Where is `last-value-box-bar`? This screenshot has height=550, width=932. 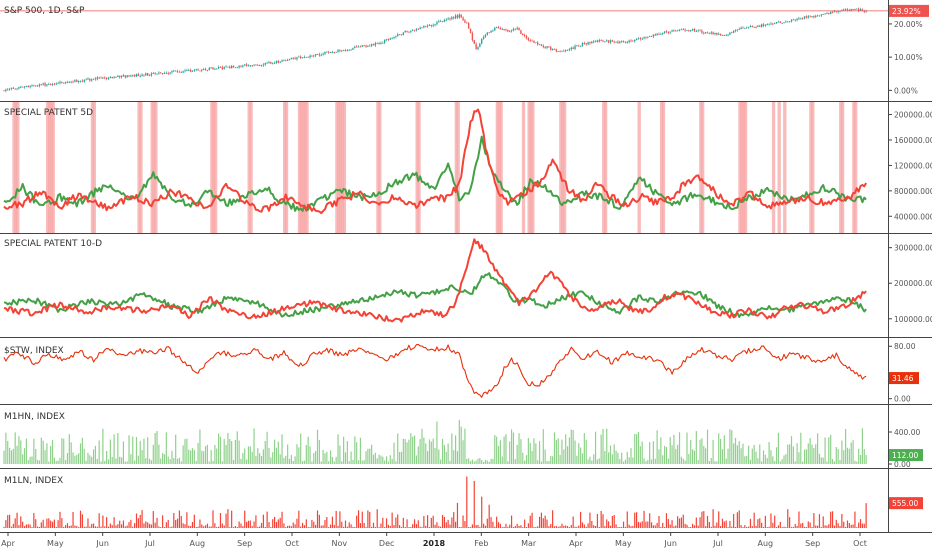 last-value-box-bar is located at coordinates (906, 503).